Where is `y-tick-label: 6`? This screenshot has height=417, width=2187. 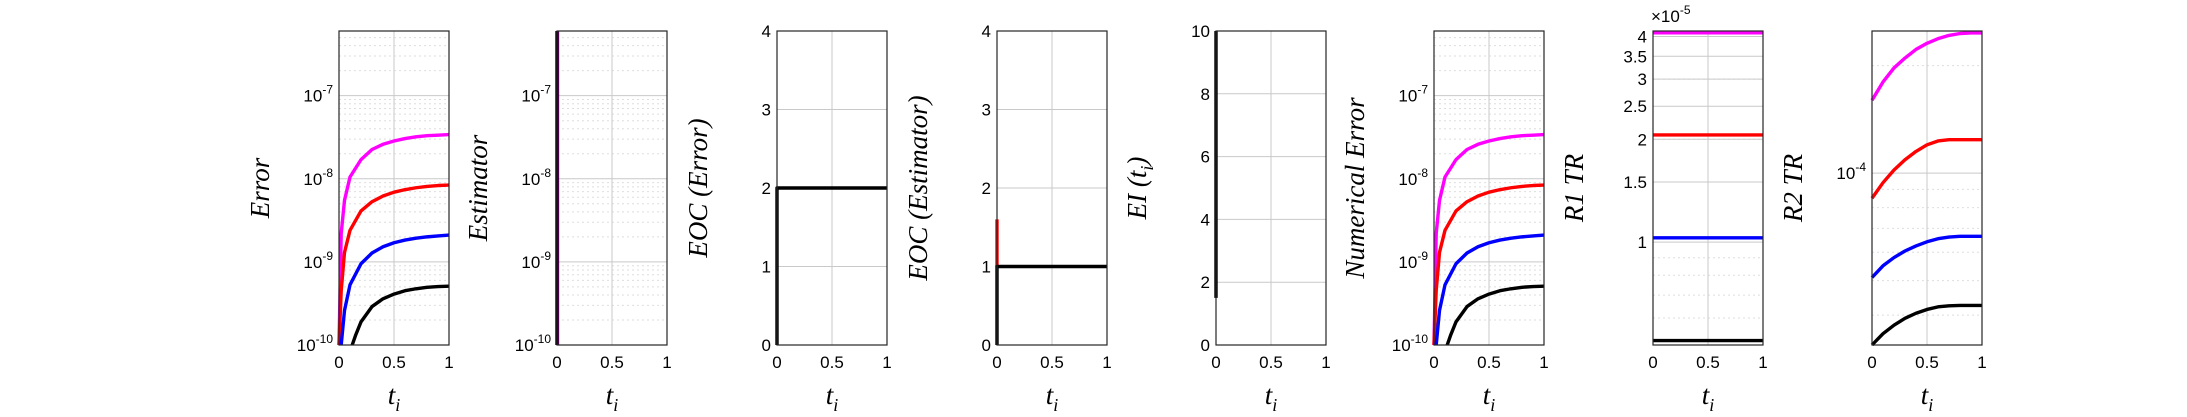
y-tick-label: 6 is located at coordinates (1205, 157).